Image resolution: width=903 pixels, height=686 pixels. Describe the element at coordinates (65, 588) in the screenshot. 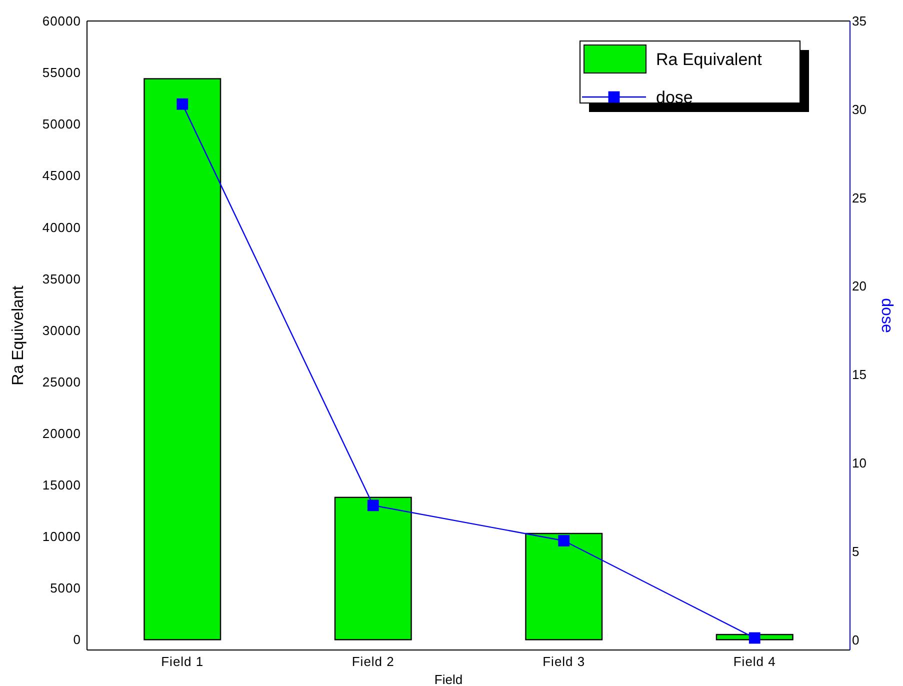

I see `y-tick-label: 5000` at that location.